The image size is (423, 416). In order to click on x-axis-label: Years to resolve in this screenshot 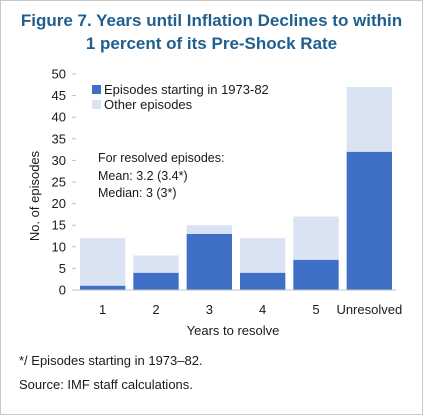, I will do `click(233, 330)`.